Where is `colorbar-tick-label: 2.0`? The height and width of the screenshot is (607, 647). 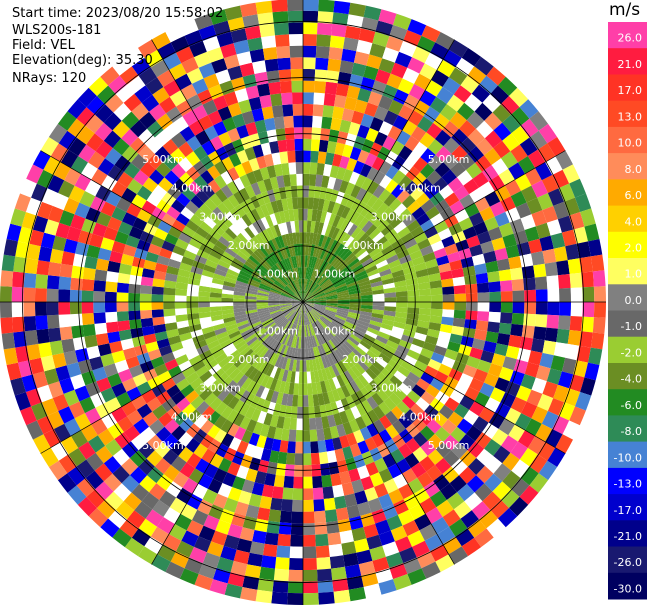 colorbar-tick-label: 2.0 is located at coordinates (634, 248).